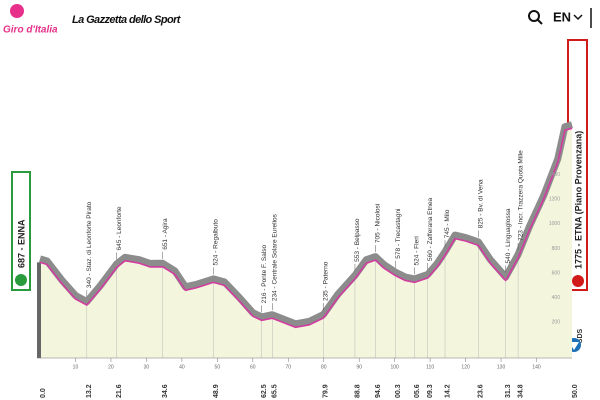 Image resolution: width=600 pixels, height=400 pixels. I want to click on waypoint-label: 540 - Linguaglossa, so click(508, 235).